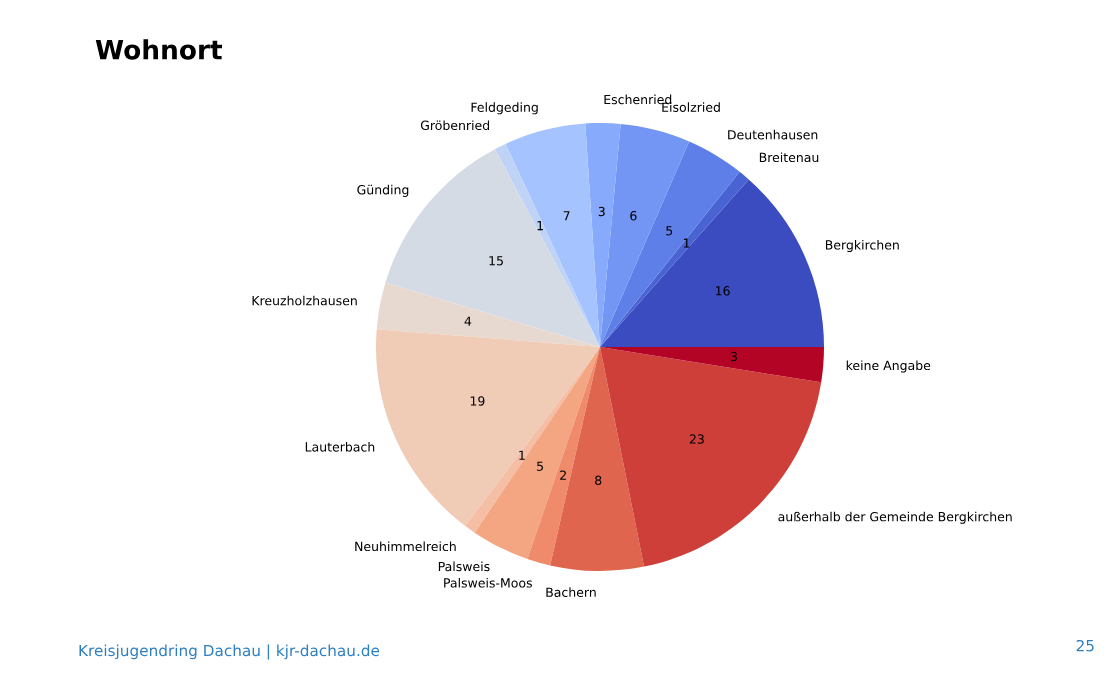 The width and height of the screenshot is (1109, 675). Describe the element at coordinates (696, 439) in the screenshot. I see `data-label: 23` at that location.